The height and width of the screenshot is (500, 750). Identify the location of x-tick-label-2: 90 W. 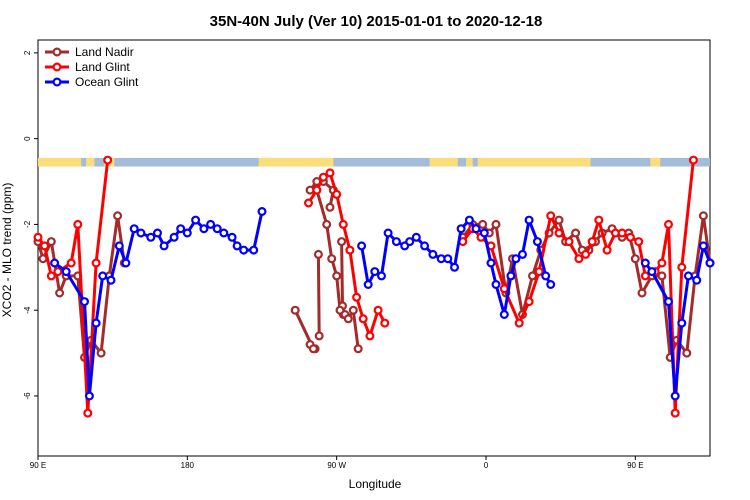
(336, 465).